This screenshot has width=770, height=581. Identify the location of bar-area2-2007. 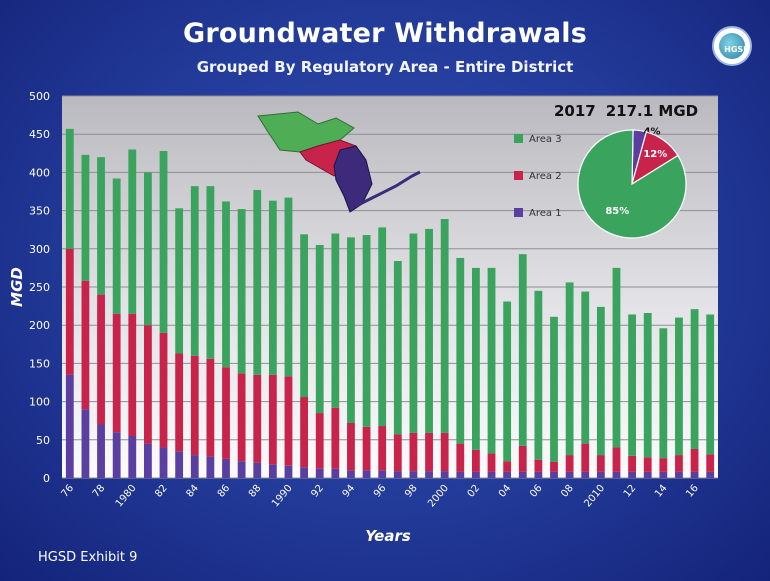
(554, 466).